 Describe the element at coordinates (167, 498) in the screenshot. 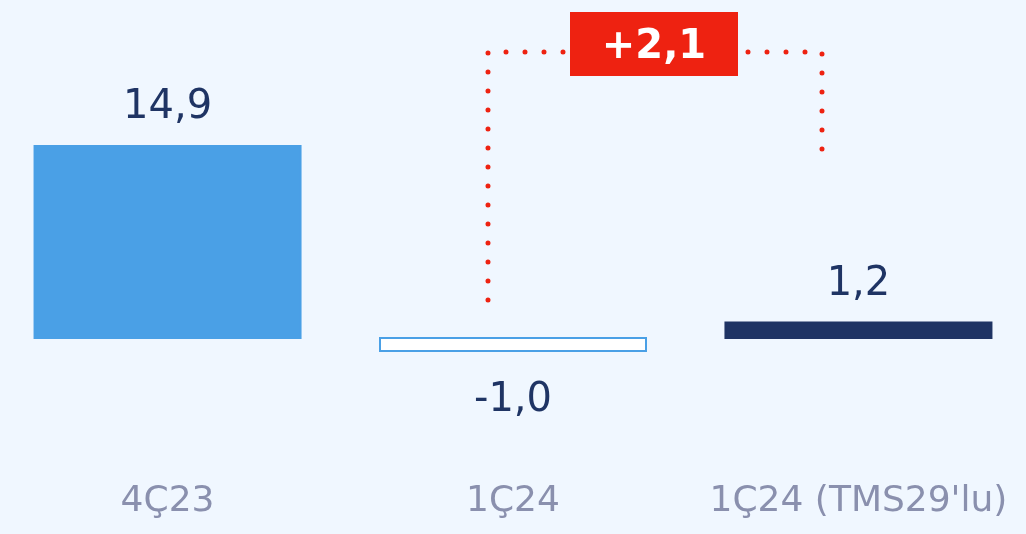

I see `x-tick-label: 4Ç23` at that location.